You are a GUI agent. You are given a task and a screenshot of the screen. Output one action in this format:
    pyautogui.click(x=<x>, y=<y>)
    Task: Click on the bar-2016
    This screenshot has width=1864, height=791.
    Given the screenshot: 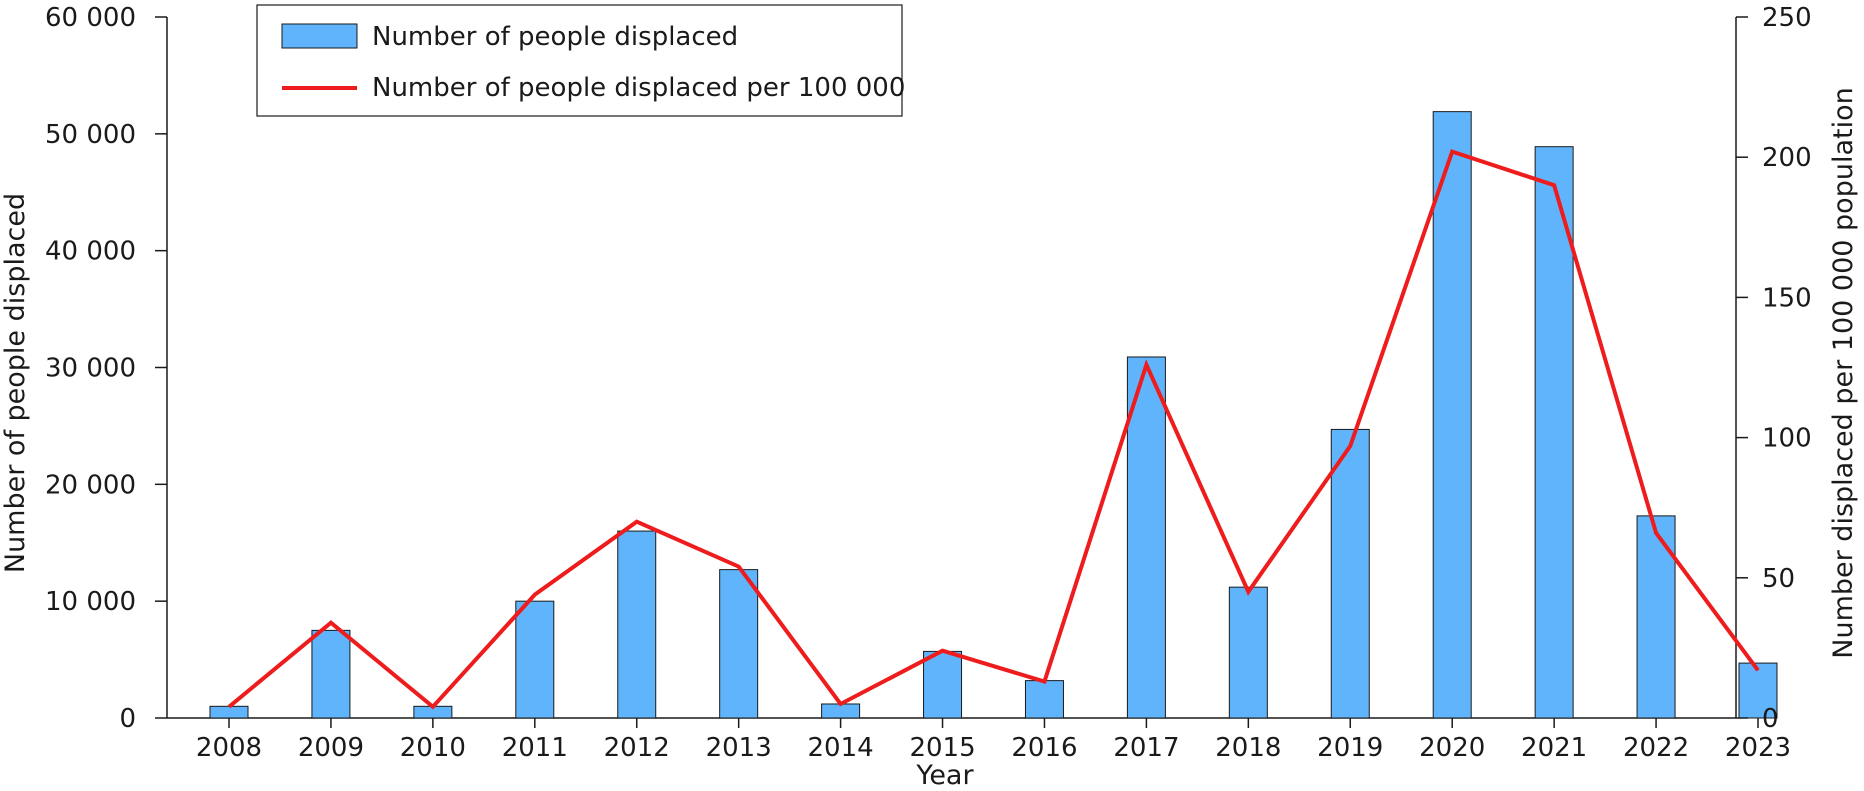 What is the action you would take?
    pyautogui.click(x=1044, y=699)
    